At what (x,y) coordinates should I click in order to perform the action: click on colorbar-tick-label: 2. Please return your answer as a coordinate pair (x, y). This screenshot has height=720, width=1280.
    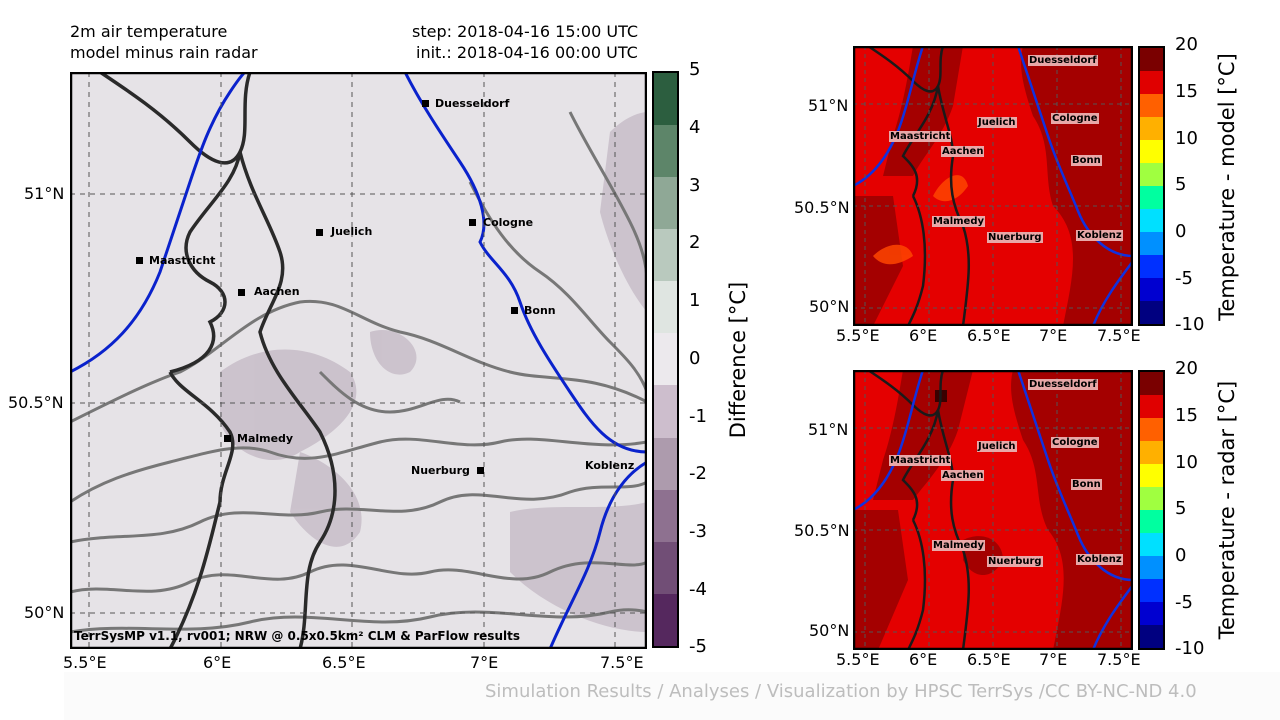
    Looking at the image, I should click on (695, 243).